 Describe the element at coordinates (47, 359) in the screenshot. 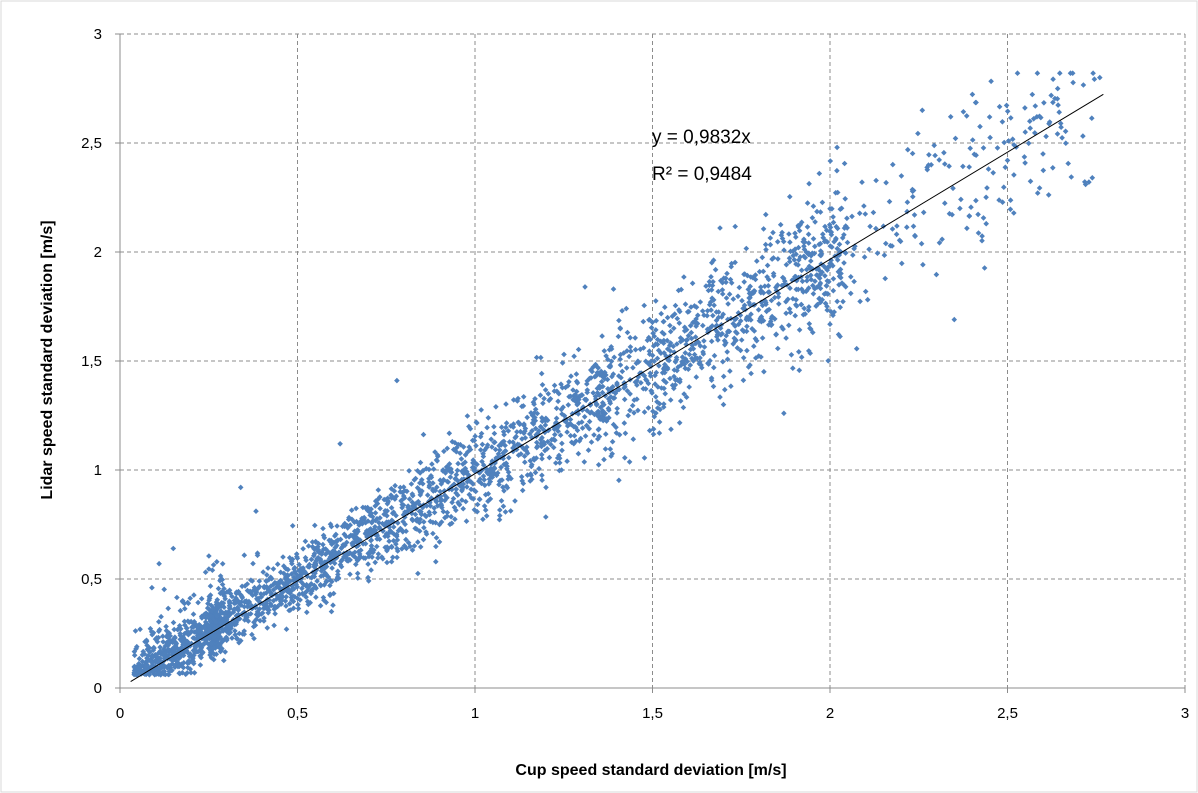

I see `y-axis-title: Lidar speed standard deviation [m/s]` at that location.